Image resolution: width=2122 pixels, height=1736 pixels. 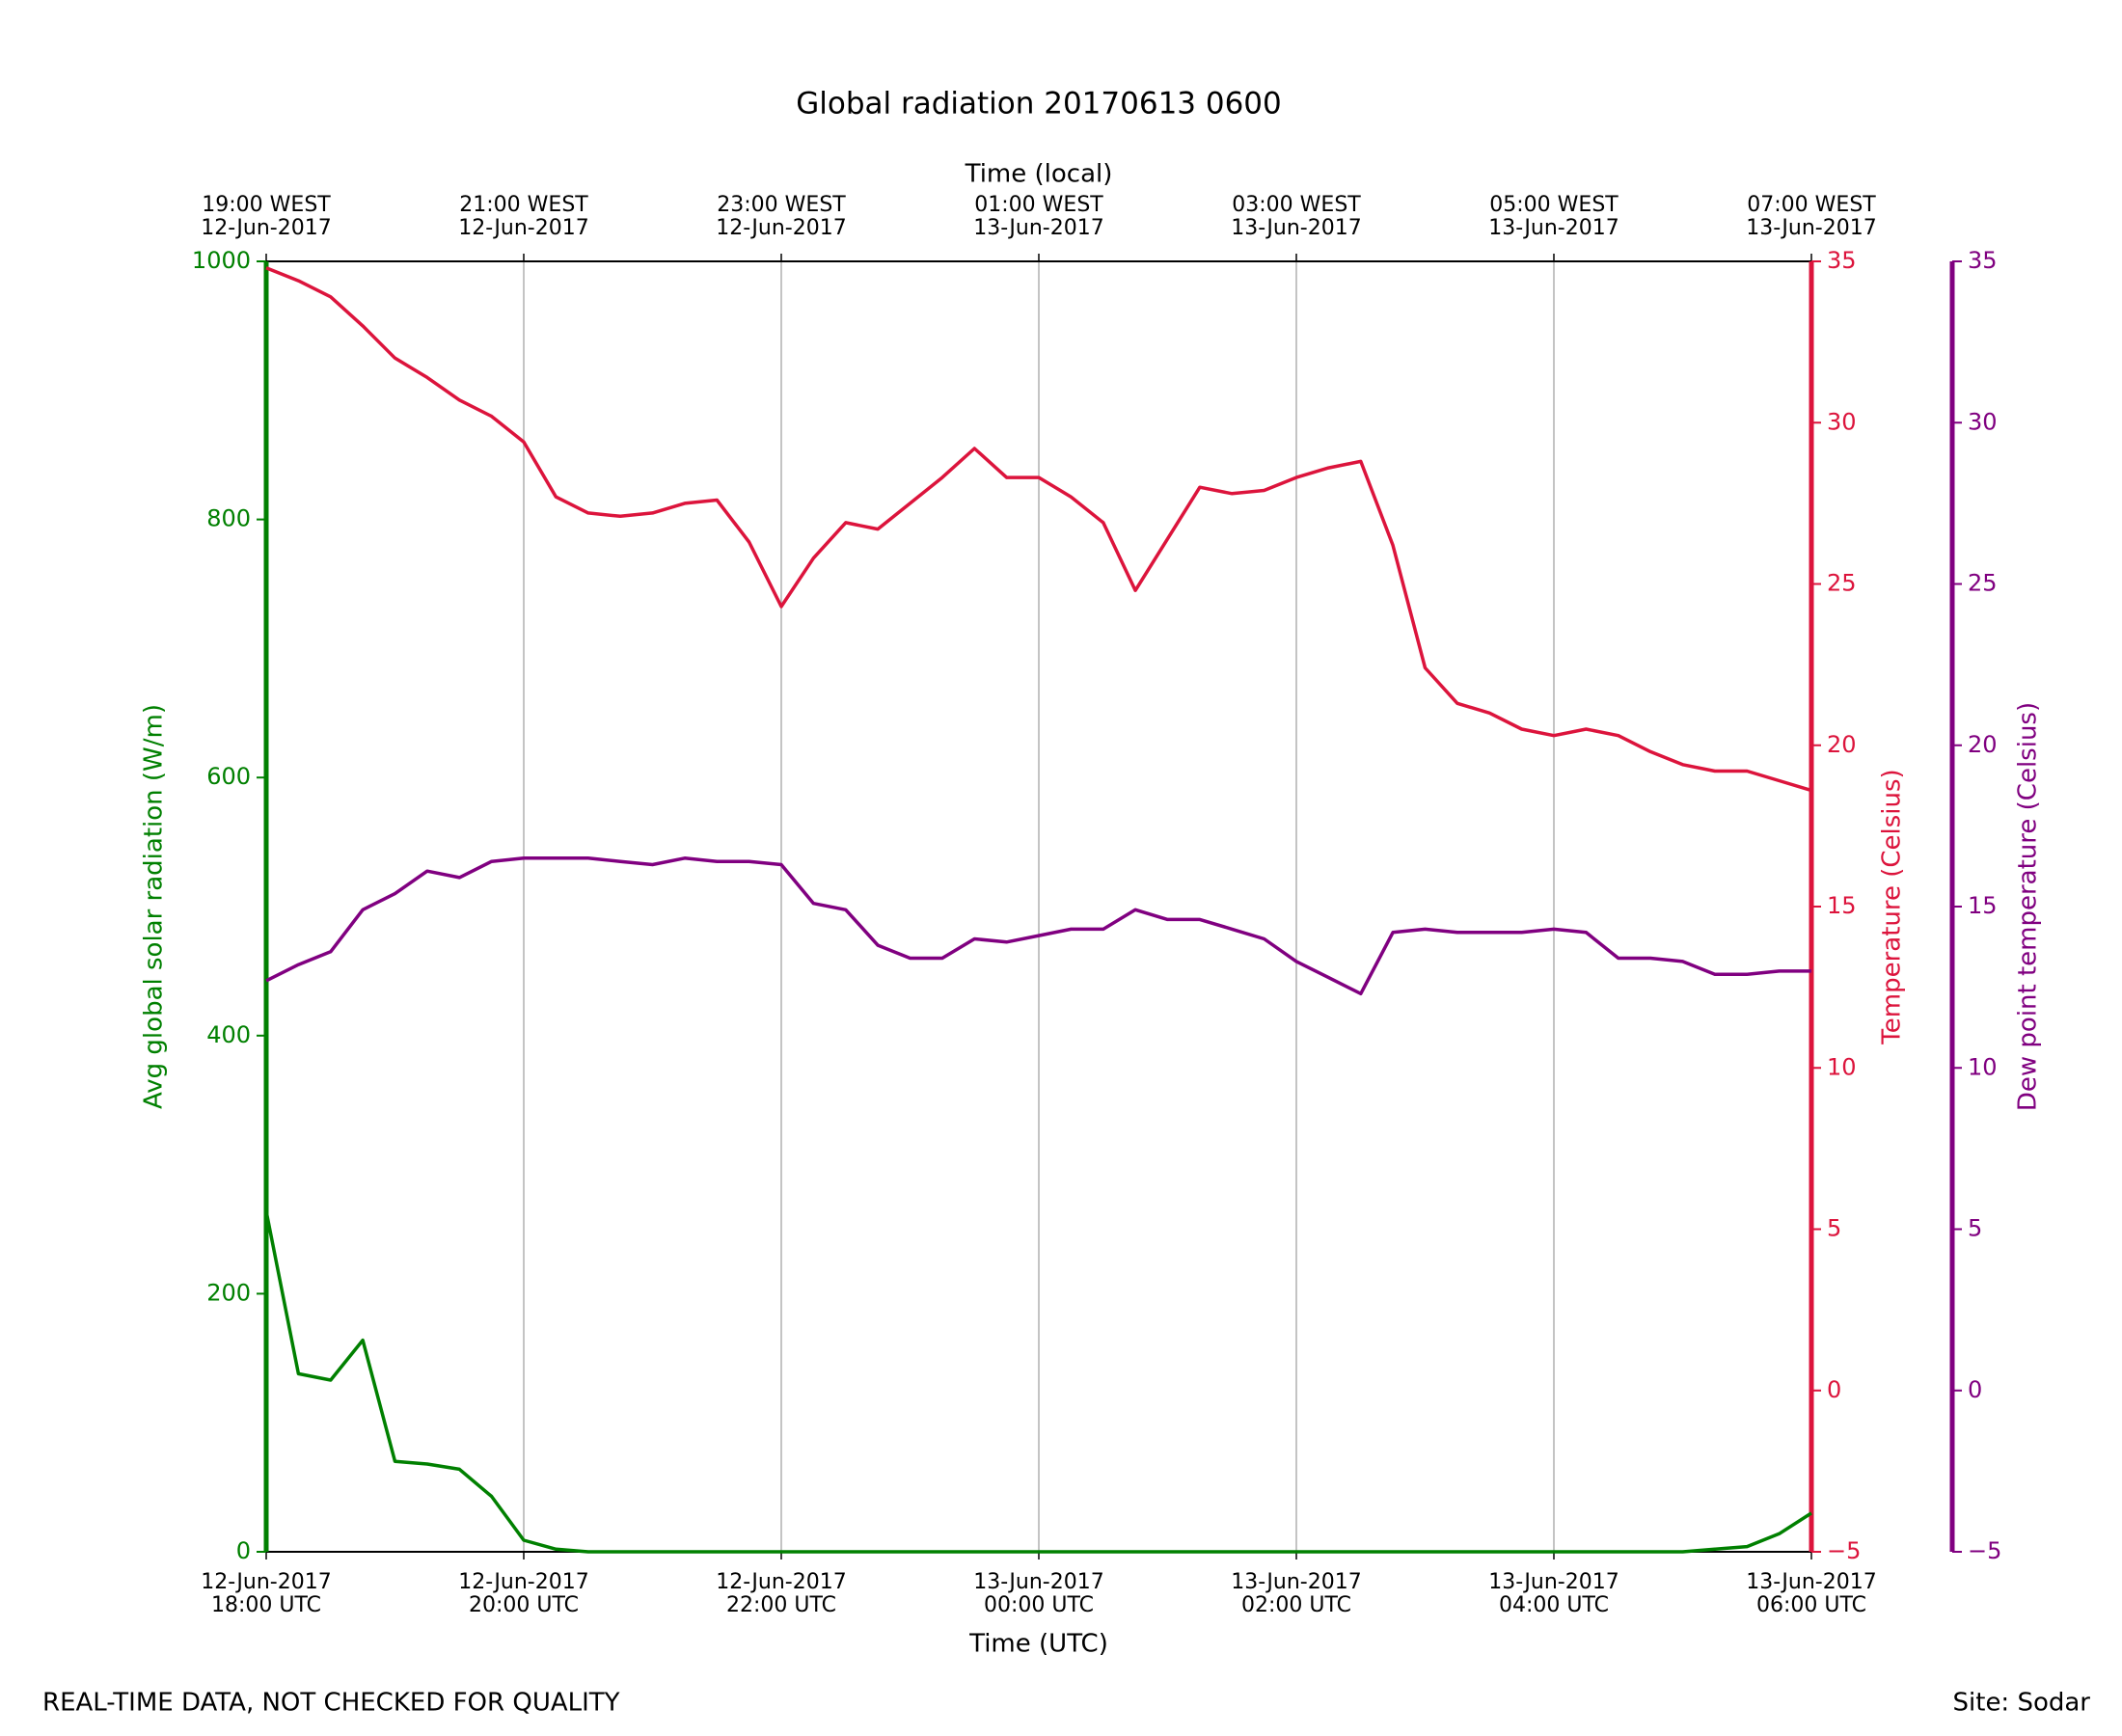 What do you see at coordinates (1975, 1228) in the screenshot?
I see `y3-tick-label: 5` at bounding box center [1975, 1228].